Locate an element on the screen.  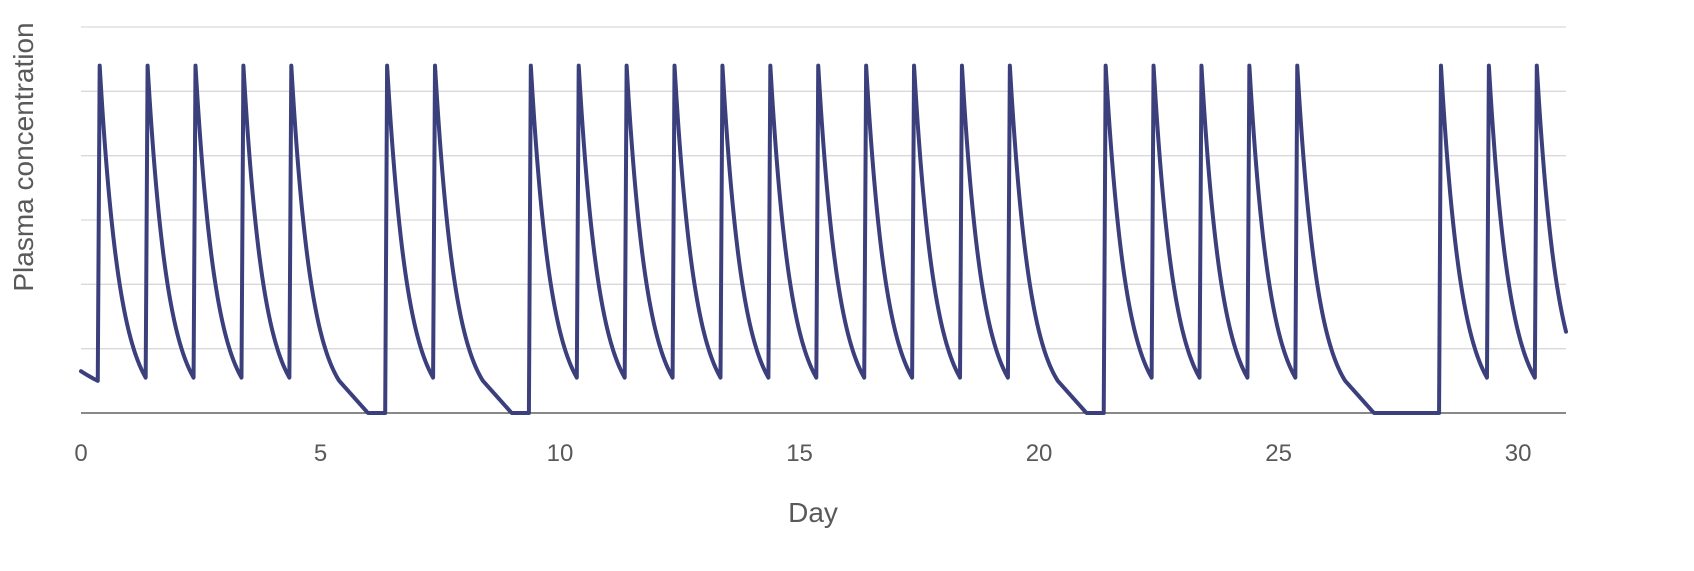
x-tick-labels: 0 5 10 15 20 25 30 is located at coordinates (802, 453).